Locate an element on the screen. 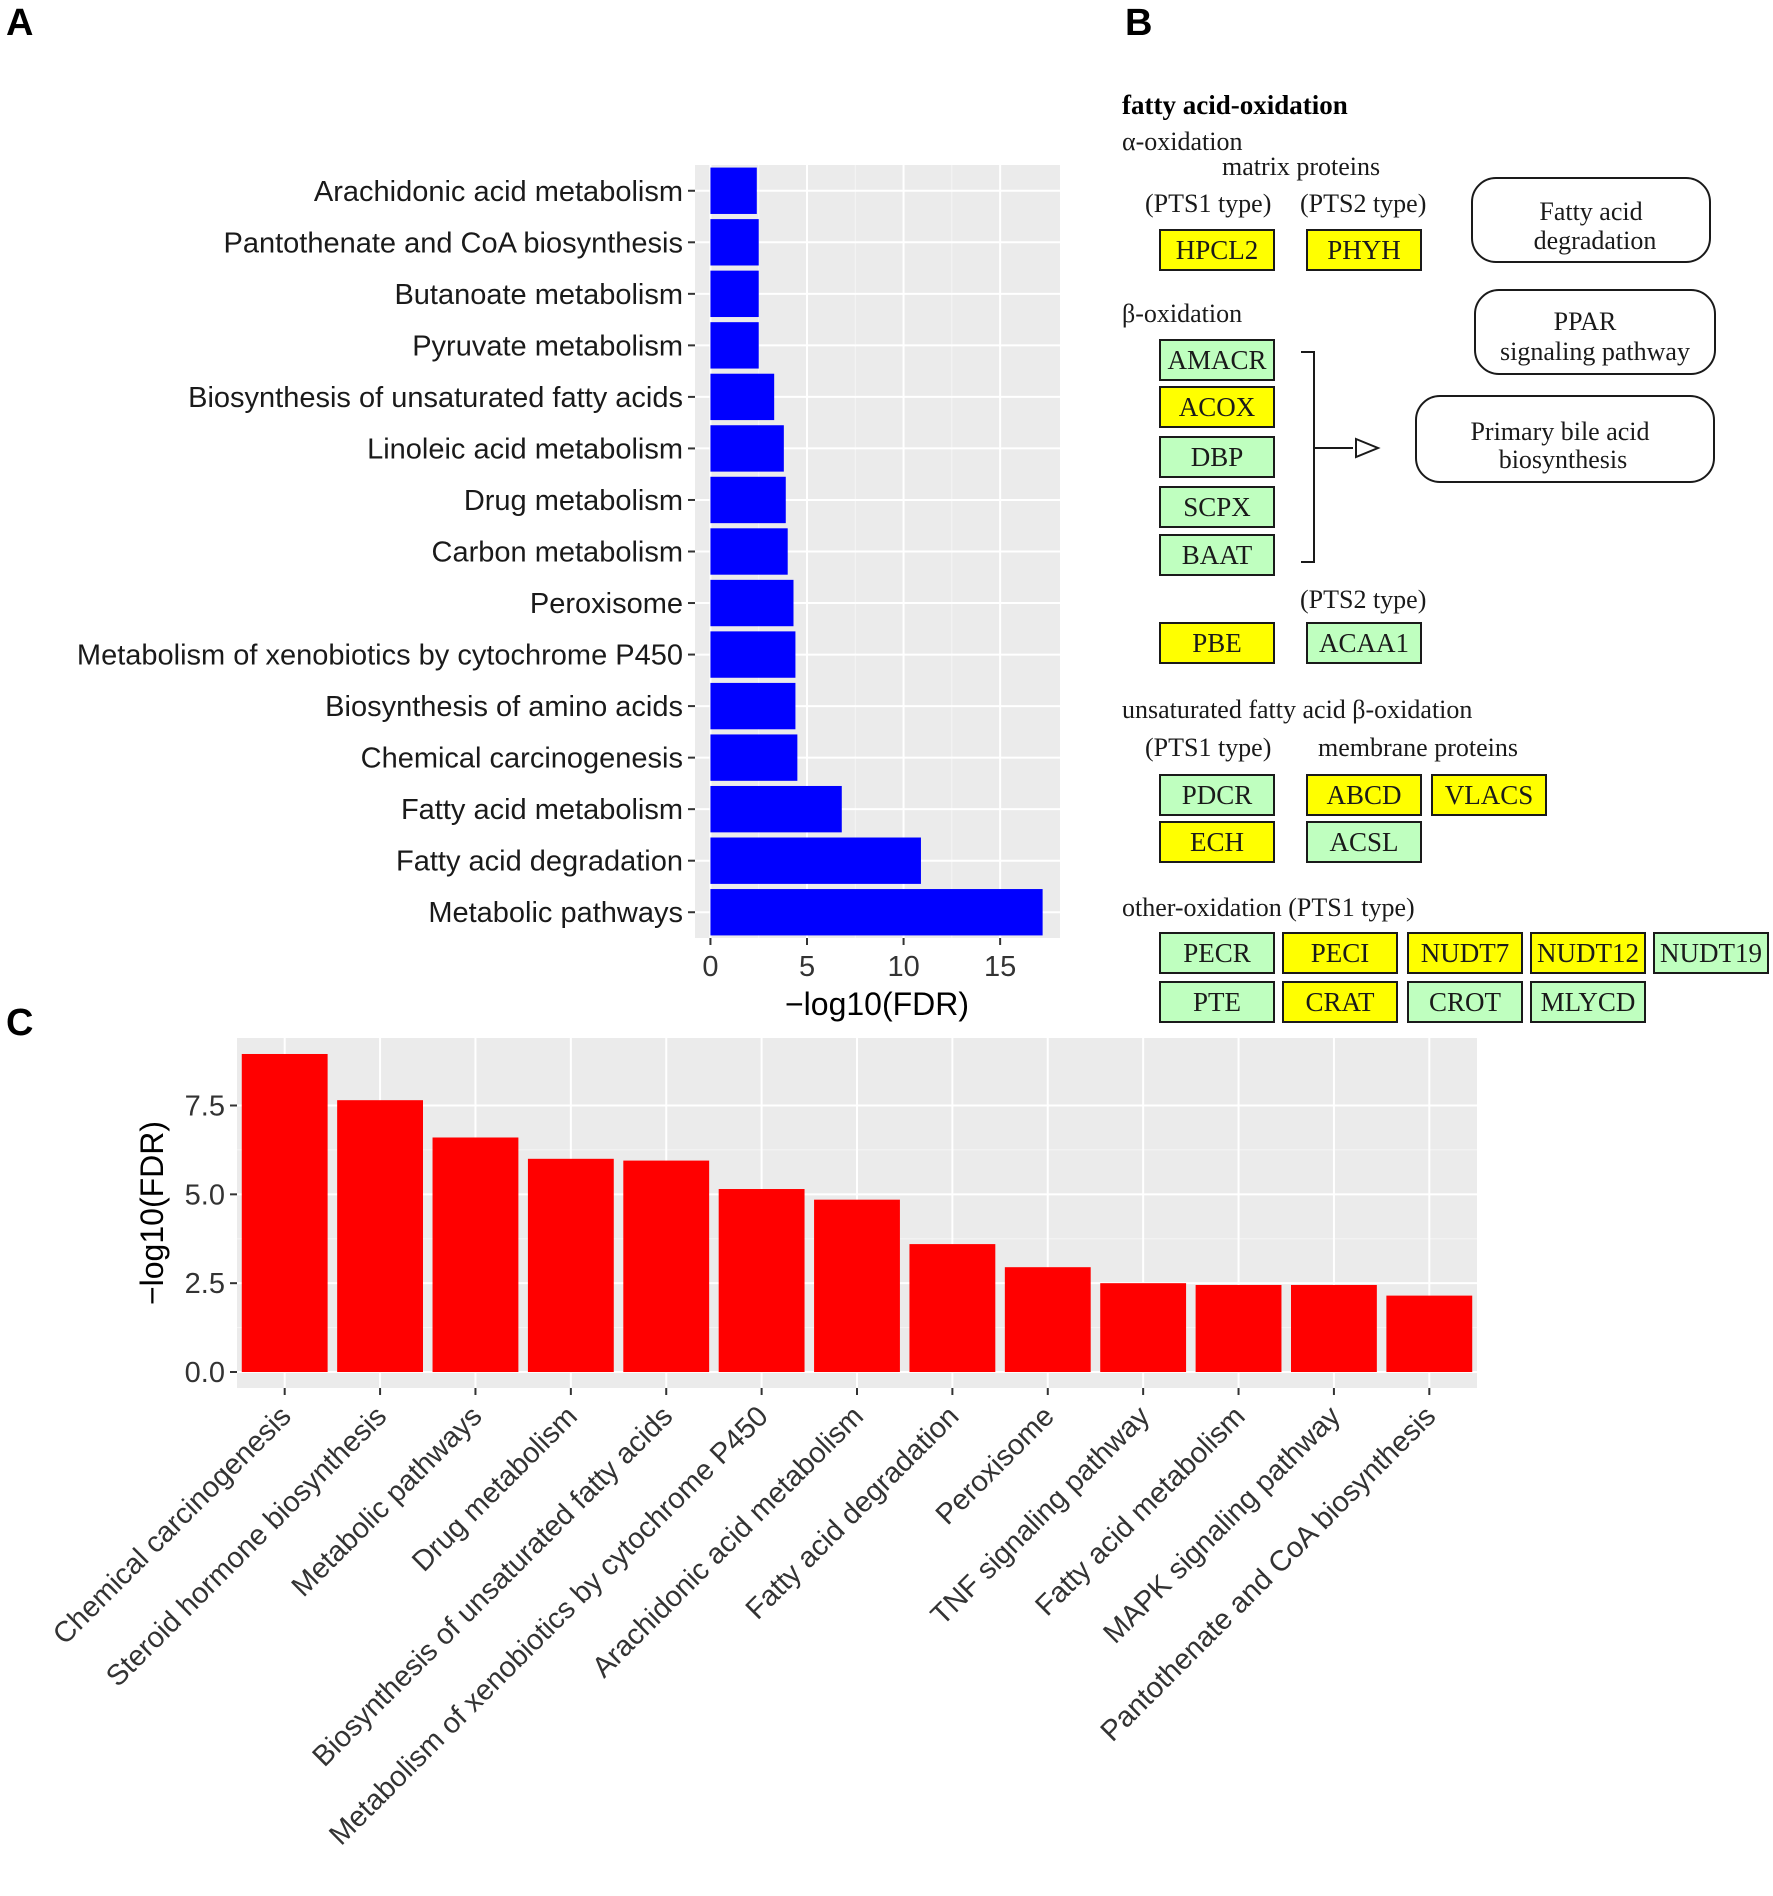 The image size is (1773, 1896). gene-vlacs: VLACS is located at coordinates (1489, 795).